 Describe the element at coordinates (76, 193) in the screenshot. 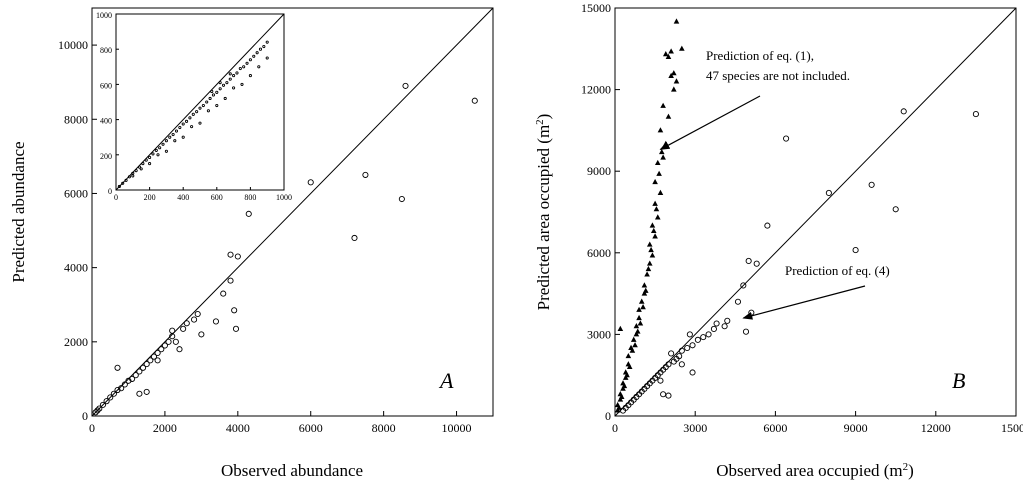

I see `panel-a-y-tick-label: 6000` at that location.